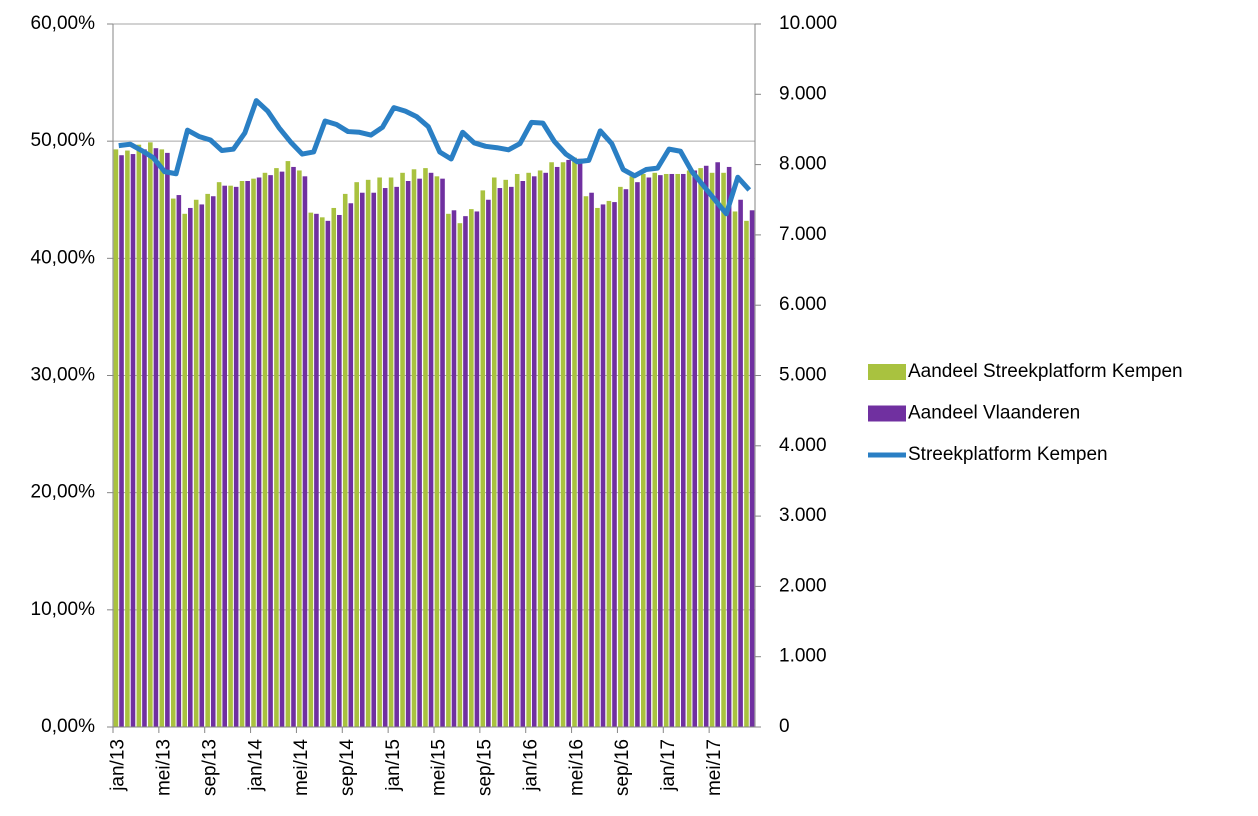 This screenshot has height=816, width=1258. What do you see at coordinates (803, 445) in the screenshot?
I see `y2-tick-label: 4.000` at bounding box center [803, 445].